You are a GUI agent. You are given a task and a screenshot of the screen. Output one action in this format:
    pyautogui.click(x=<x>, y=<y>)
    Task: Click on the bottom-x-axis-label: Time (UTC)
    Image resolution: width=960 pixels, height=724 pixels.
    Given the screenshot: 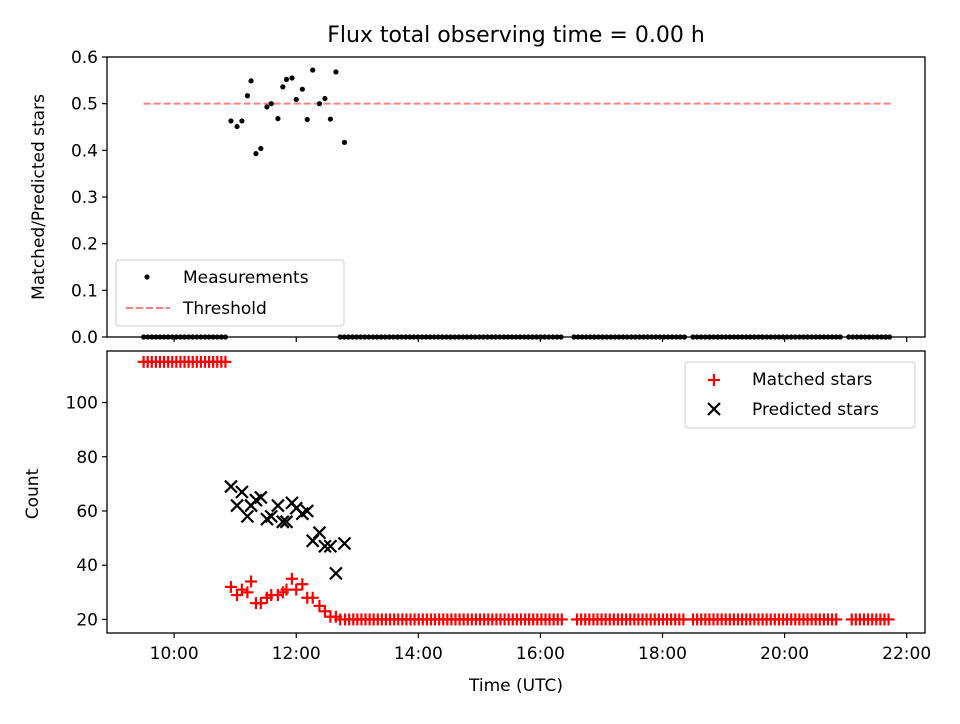 What is the action you would take?
    pyautogui.click(x=515, y=686)
    